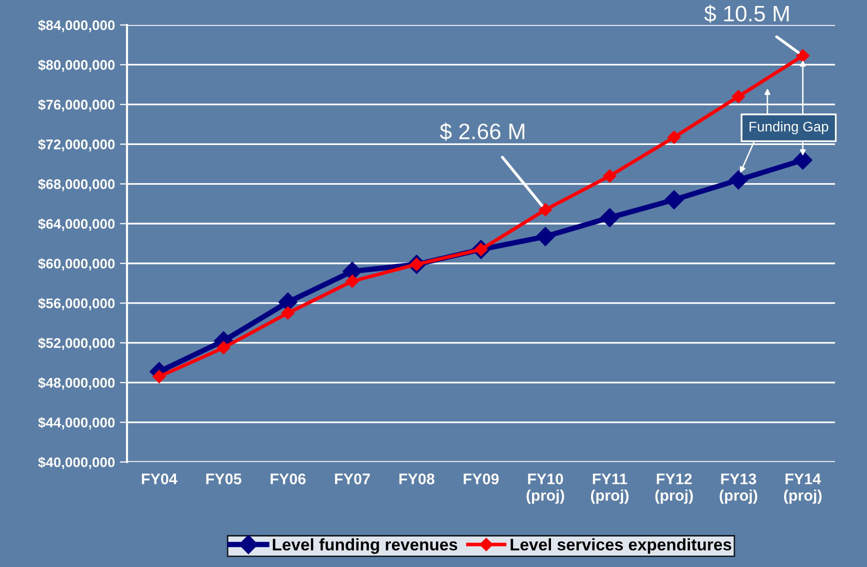 This screenshot has width=867, height=567. Describe the element at coordinates (76, 383) in the screenshot. I see `y-tick-label: $48,000,000` at that location.